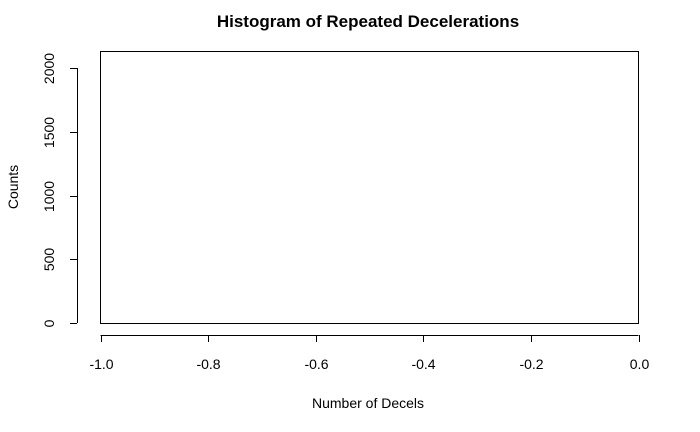 The width and height of the screenshot is (700, 432). I want to click on x-axis: -1.0 -0.8 -0.6 -0.4 -0.2 0.0, so click(369, 353).